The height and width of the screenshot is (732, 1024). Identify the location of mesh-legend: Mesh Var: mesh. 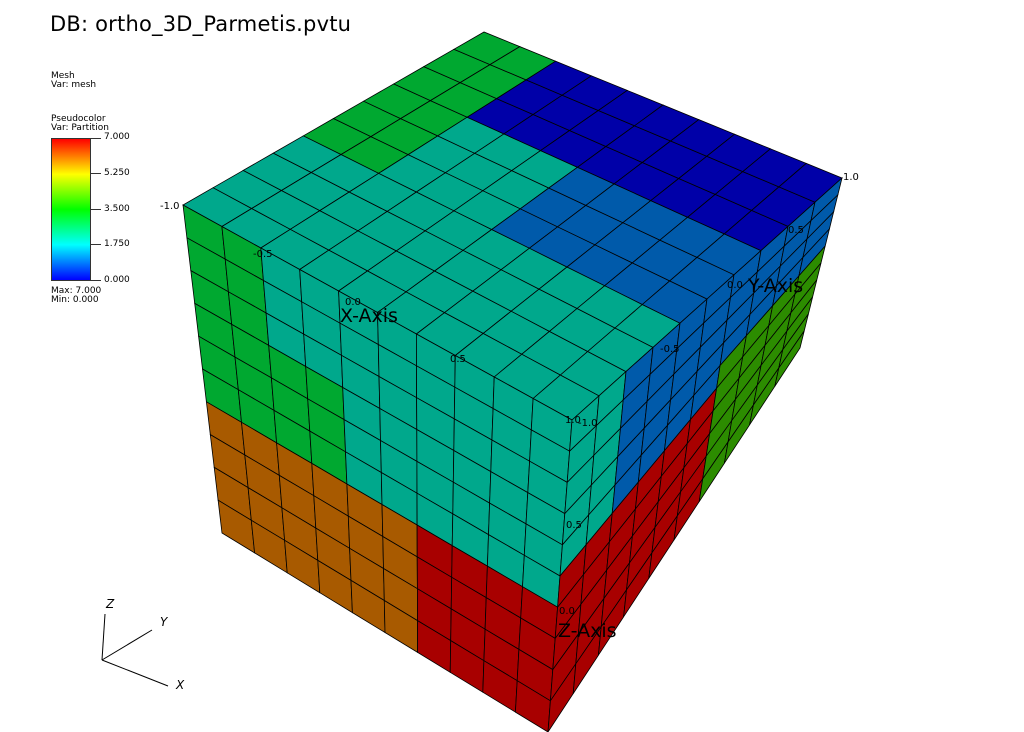
(73, 81).